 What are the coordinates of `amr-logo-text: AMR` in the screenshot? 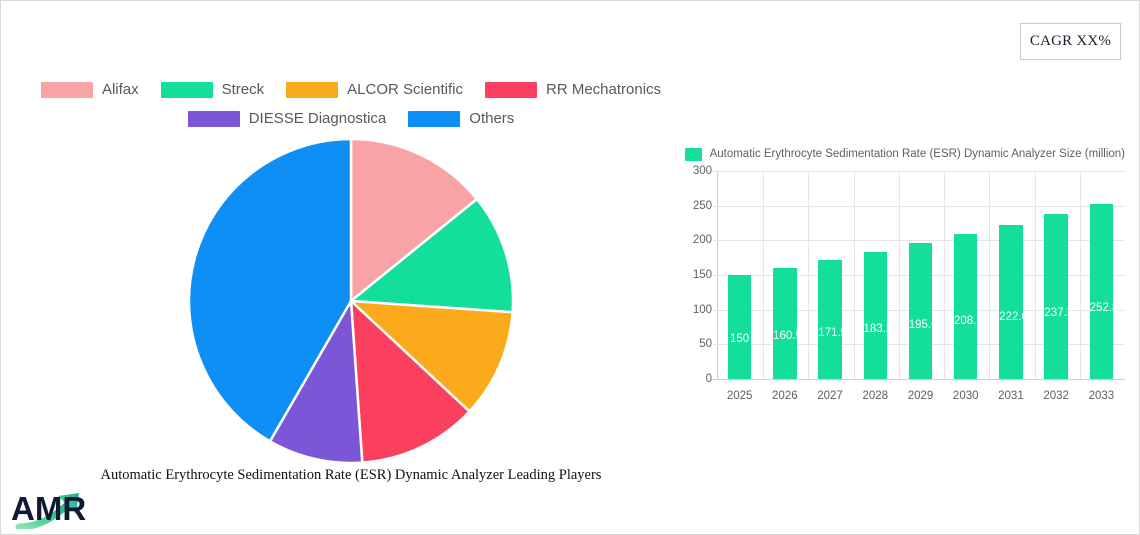 It's located at (48, 508).